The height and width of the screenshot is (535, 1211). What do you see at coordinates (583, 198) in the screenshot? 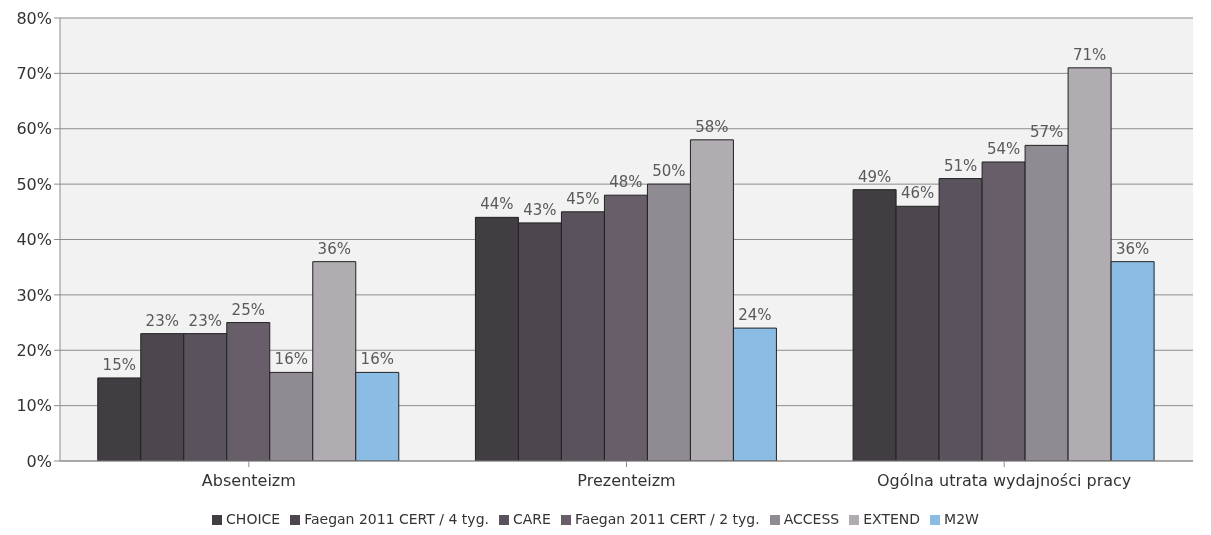
I see `data-label: 45%` at bounding box center [583, 198].